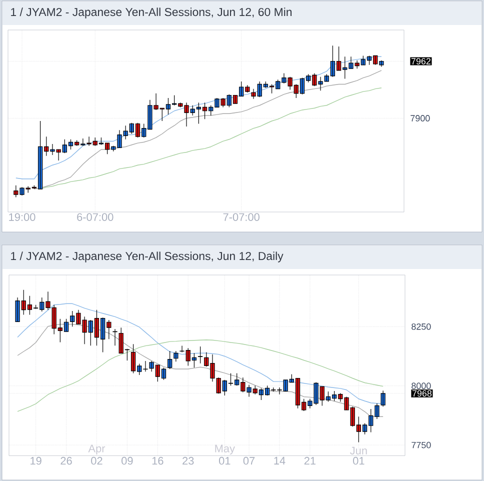  I want to click on x-tick-label: 19, so click(36, 460).